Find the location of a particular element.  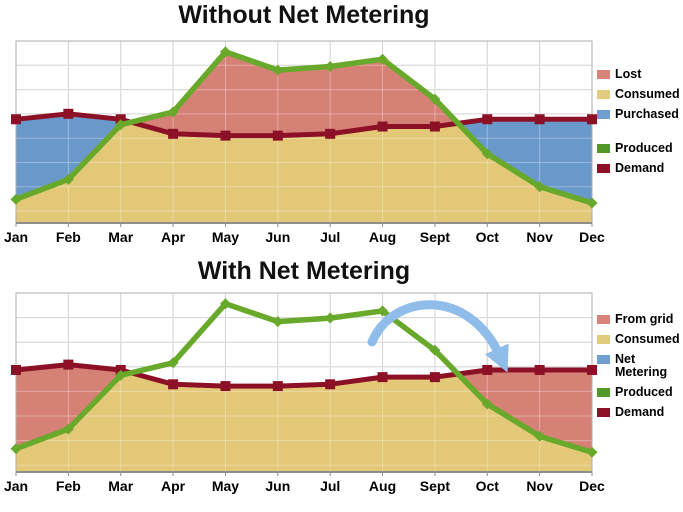

legend-label: Demand is located at coordinates (640, 412).